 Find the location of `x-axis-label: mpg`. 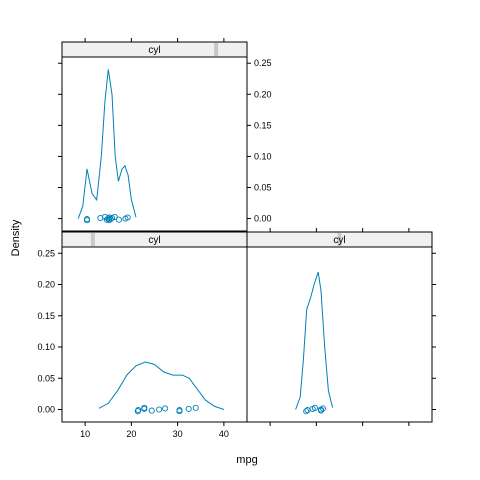

x-axis-label: mpg is located at coordinates (246, 460).